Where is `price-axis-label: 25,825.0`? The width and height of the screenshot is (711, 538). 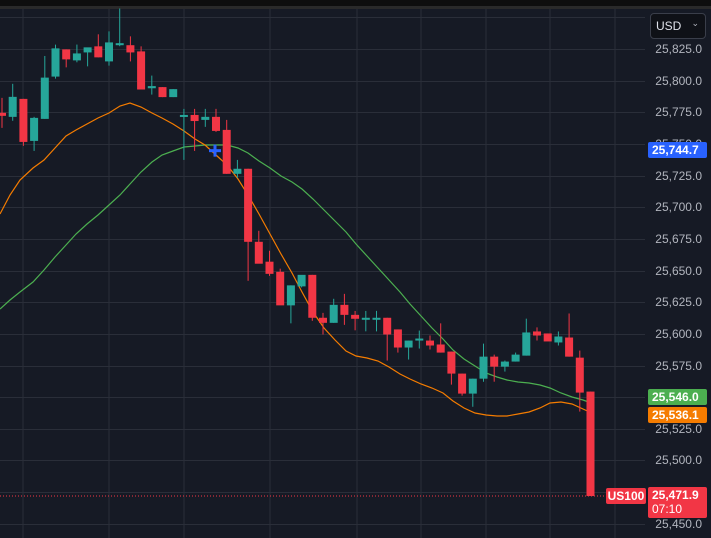 price-axis-label: 25,825.0 is located at coordinates (678, 49).